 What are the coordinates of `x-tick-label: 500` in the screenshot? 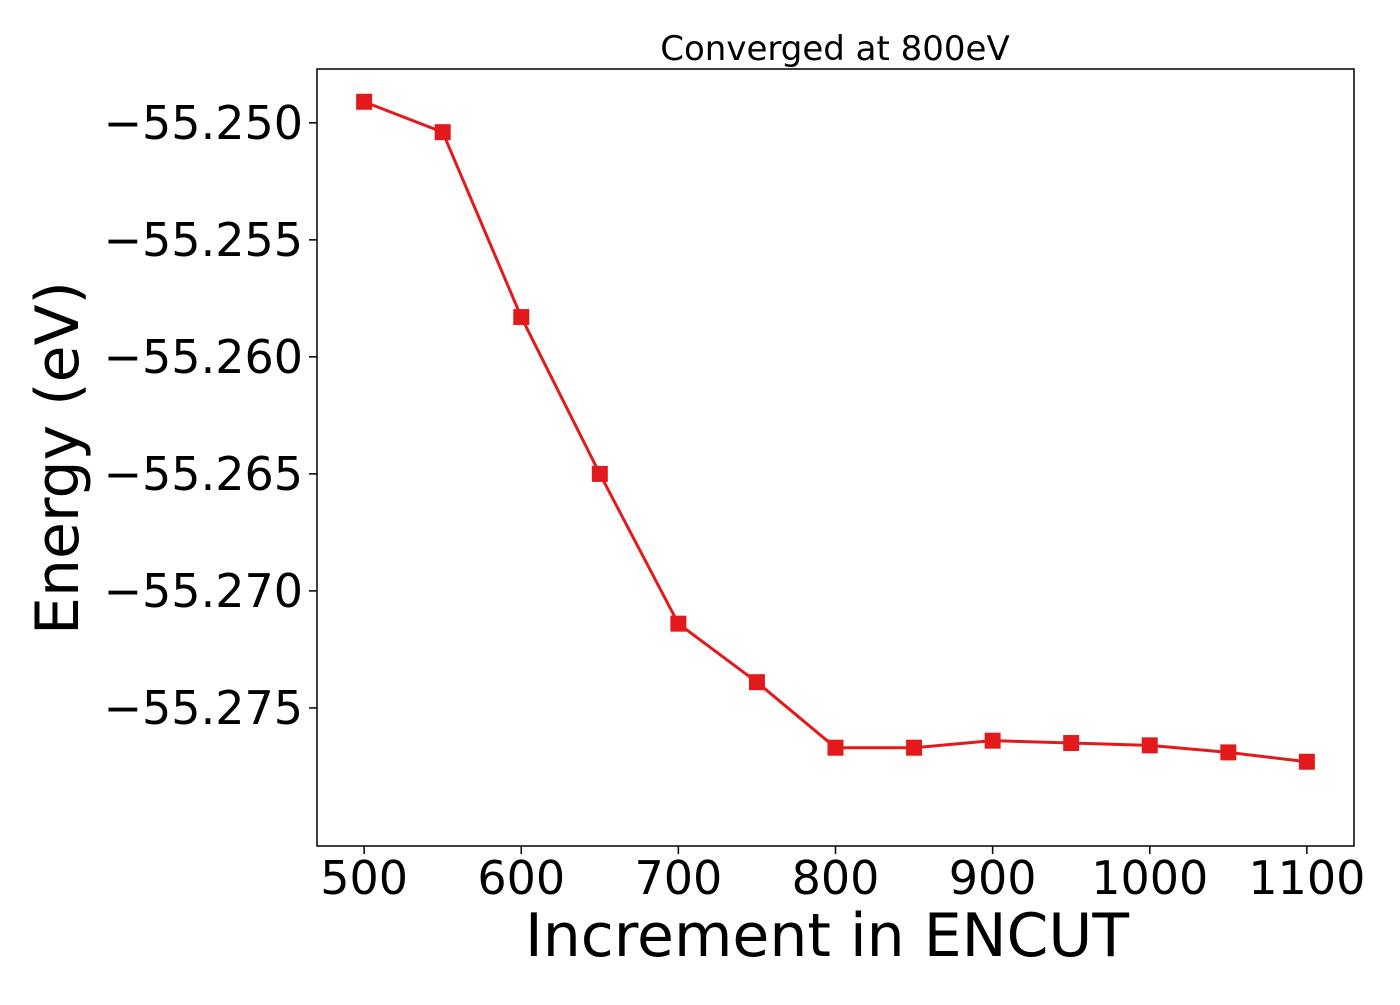 It's located at (364, 878).